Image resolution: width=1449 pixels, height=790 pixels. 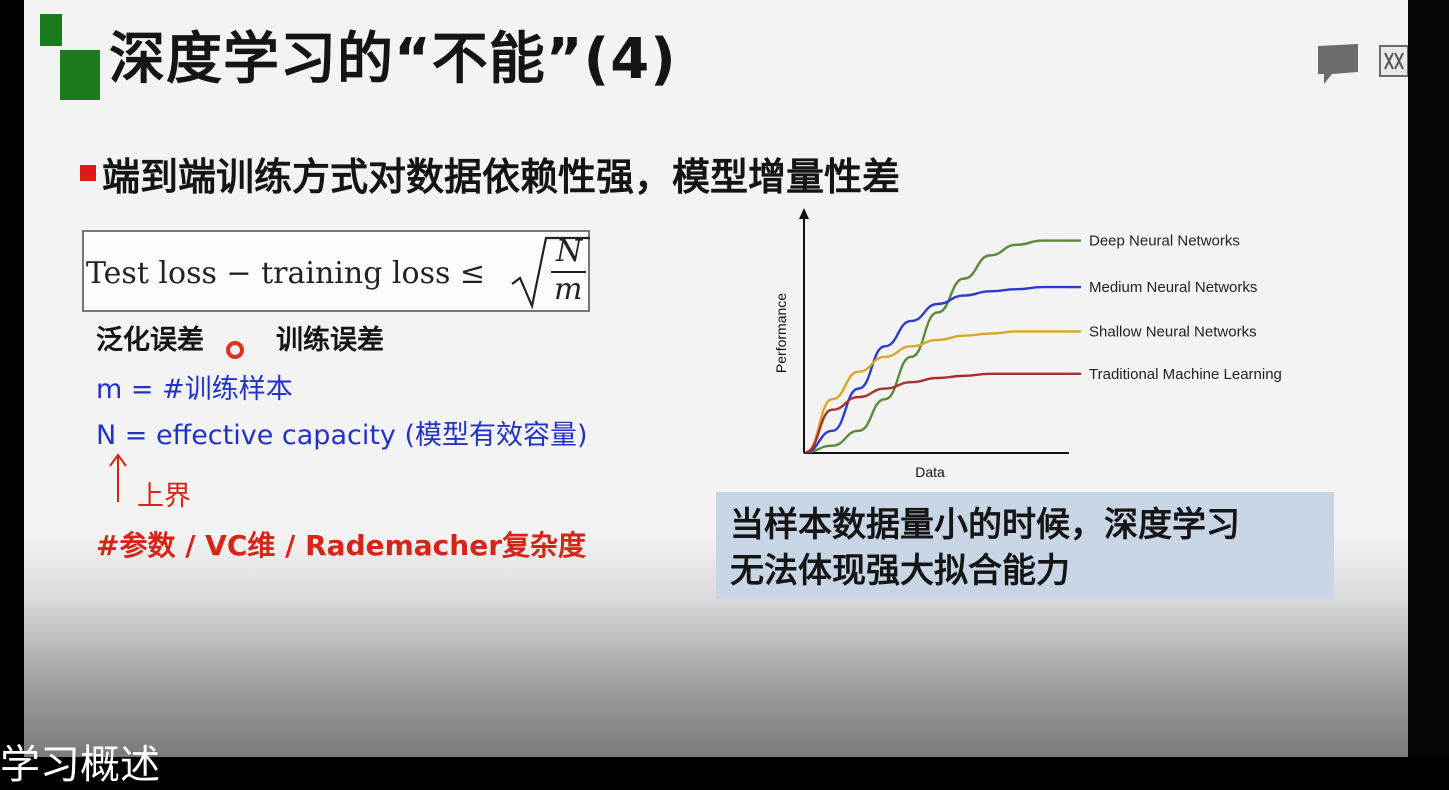 I want to click on bullet-text: 端到端训练方式对数据依赖性强，模型增量性差, so click(x=501, y=177).